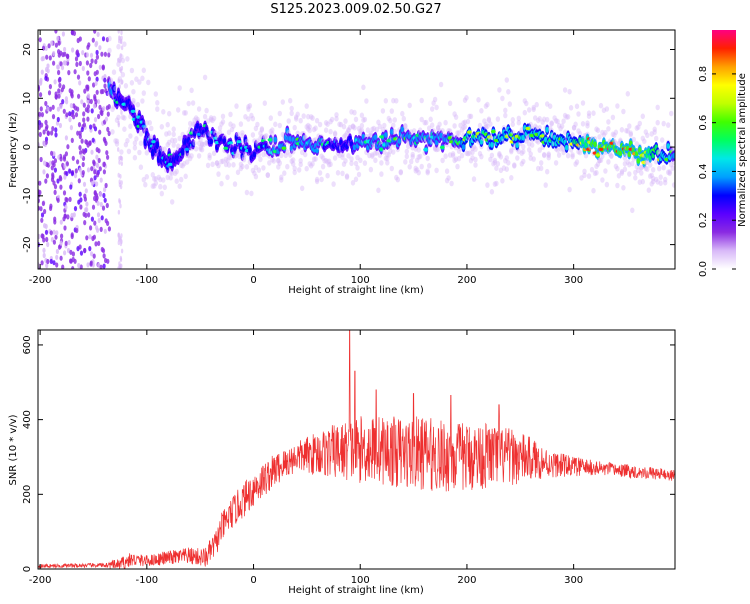 The height and width of the screenshot is (604, 750). Describe the element at coordinates (717, 171) in the screenshot. I see `colorbar-ticks: 0.0 0.2 0.4 0.6 0.8` at that location.